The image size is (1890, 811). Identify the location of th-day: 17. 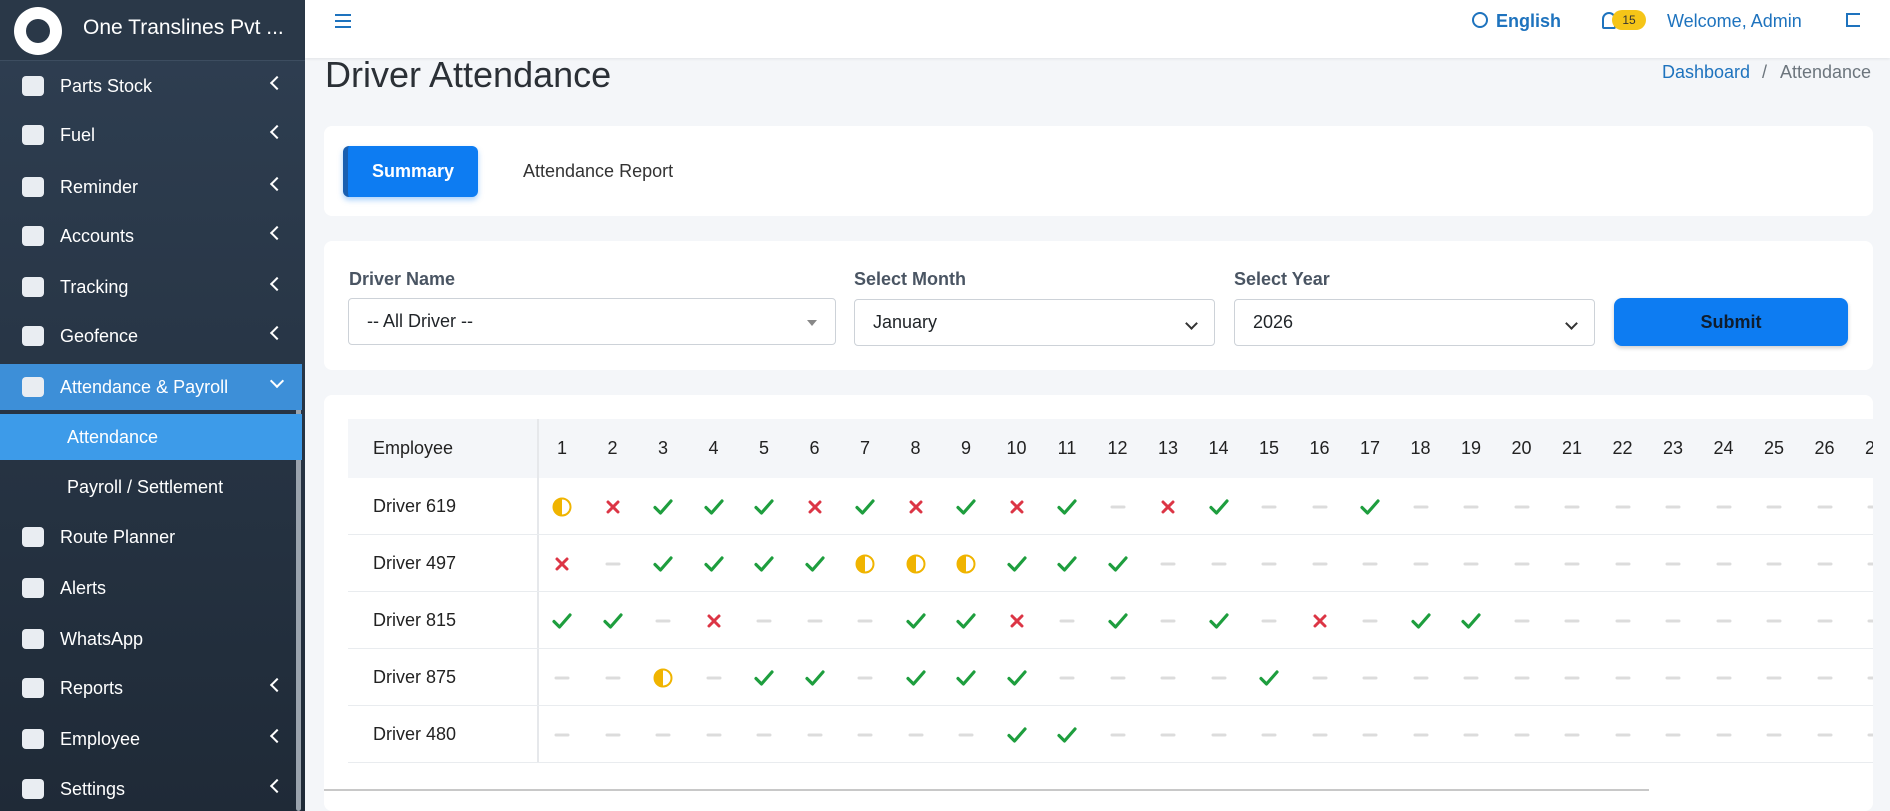
(1370, 447).